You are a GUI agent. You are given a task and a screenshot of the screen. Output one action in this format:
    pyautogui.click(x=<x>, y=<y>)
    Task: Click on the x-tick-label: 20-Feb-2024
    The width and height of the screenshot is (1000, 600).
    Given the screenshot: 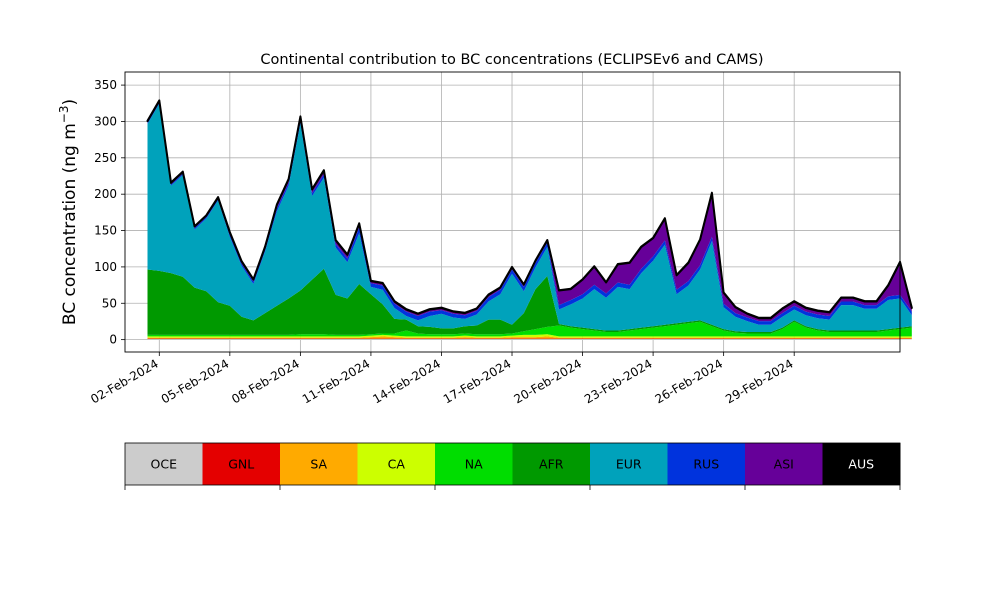 What is the action you would take?
    pyautogui.click(x=547, y=381)
    